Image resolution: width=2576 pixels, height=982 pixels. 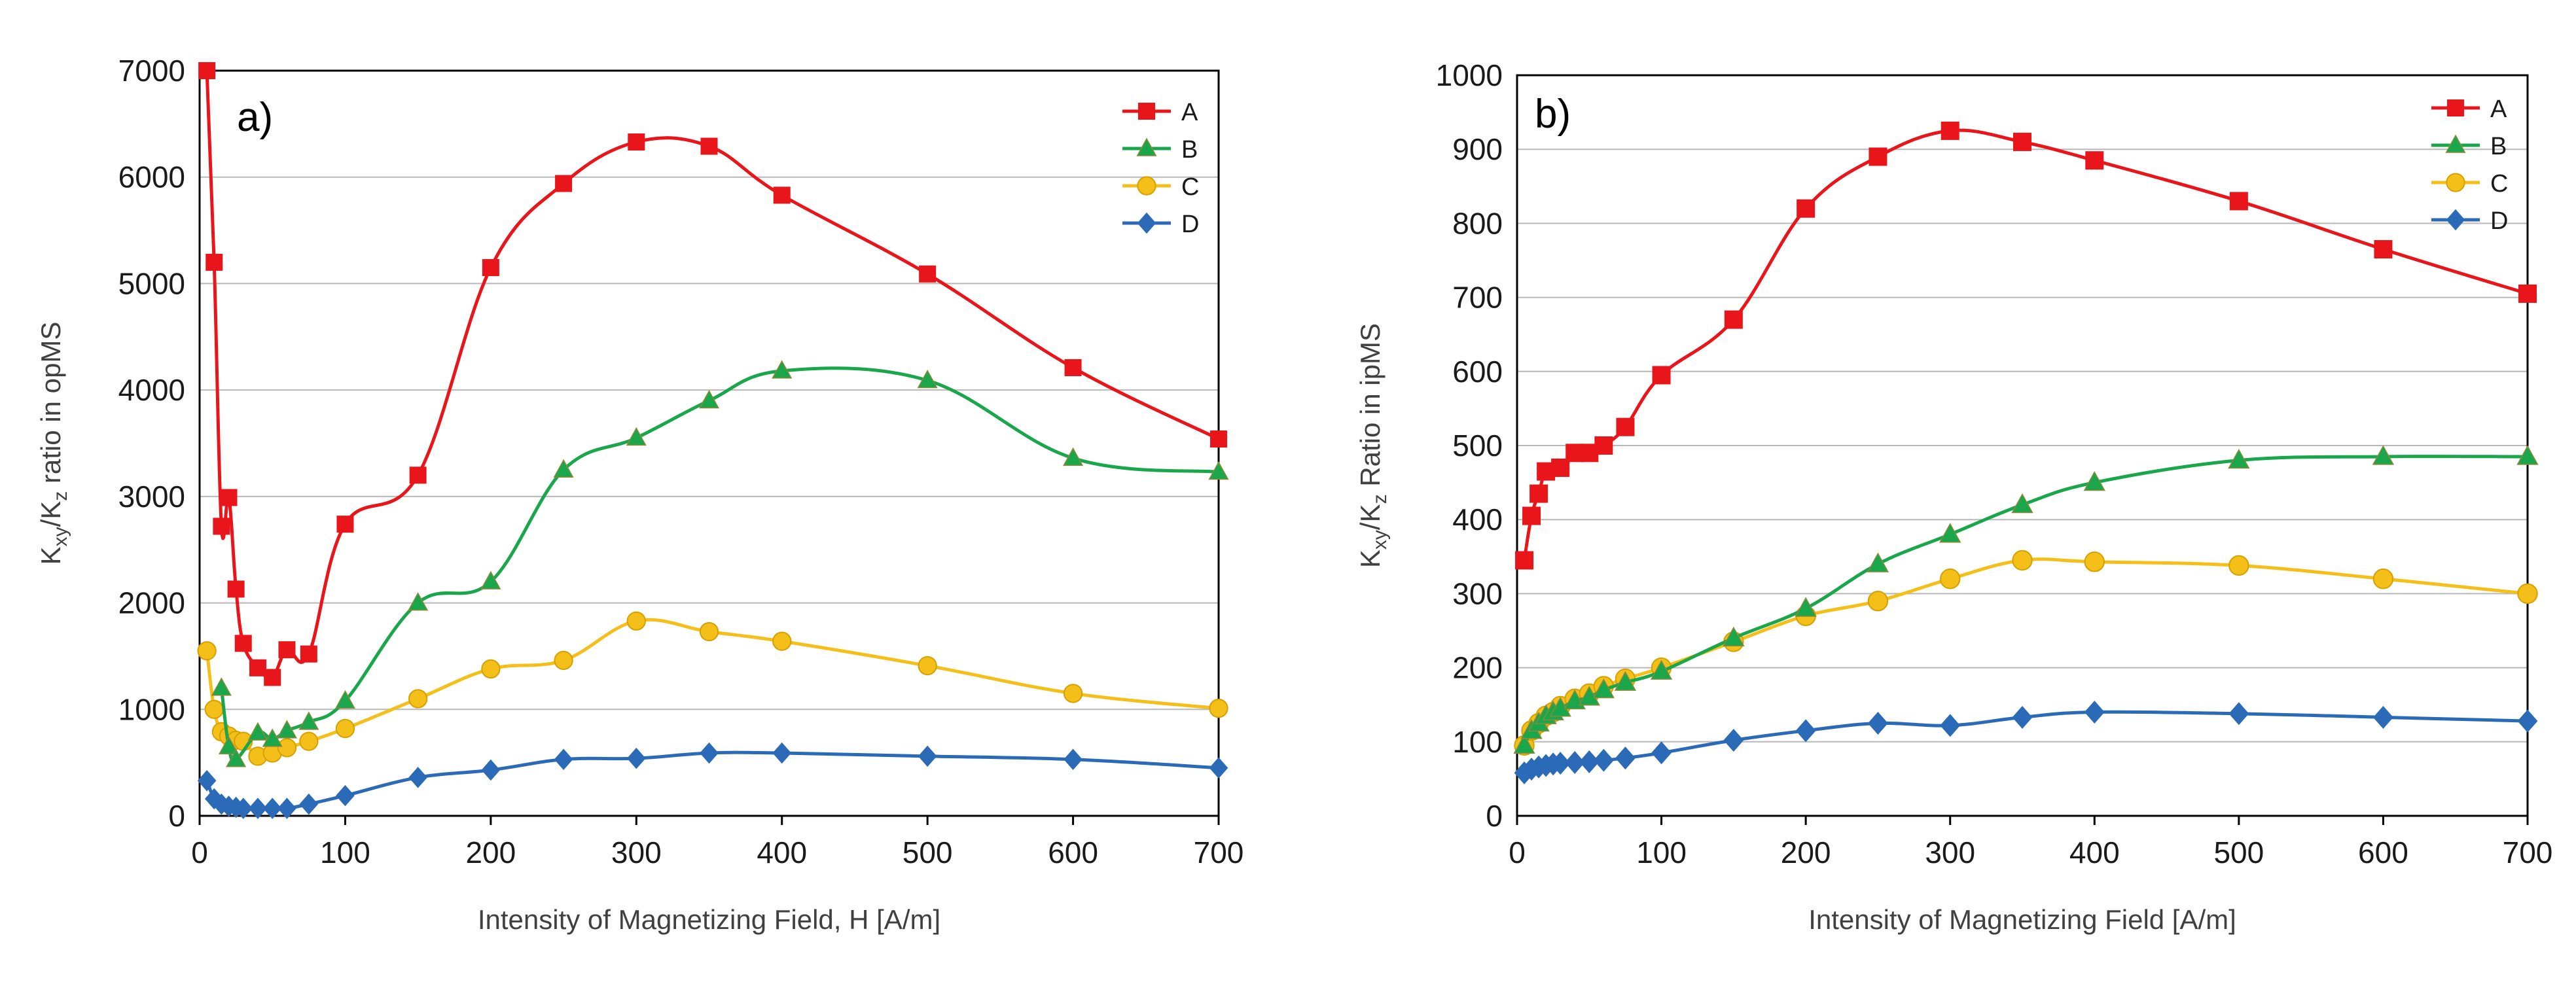 I want to click on y-tick-label: 2000, so click(x=151, y=603).